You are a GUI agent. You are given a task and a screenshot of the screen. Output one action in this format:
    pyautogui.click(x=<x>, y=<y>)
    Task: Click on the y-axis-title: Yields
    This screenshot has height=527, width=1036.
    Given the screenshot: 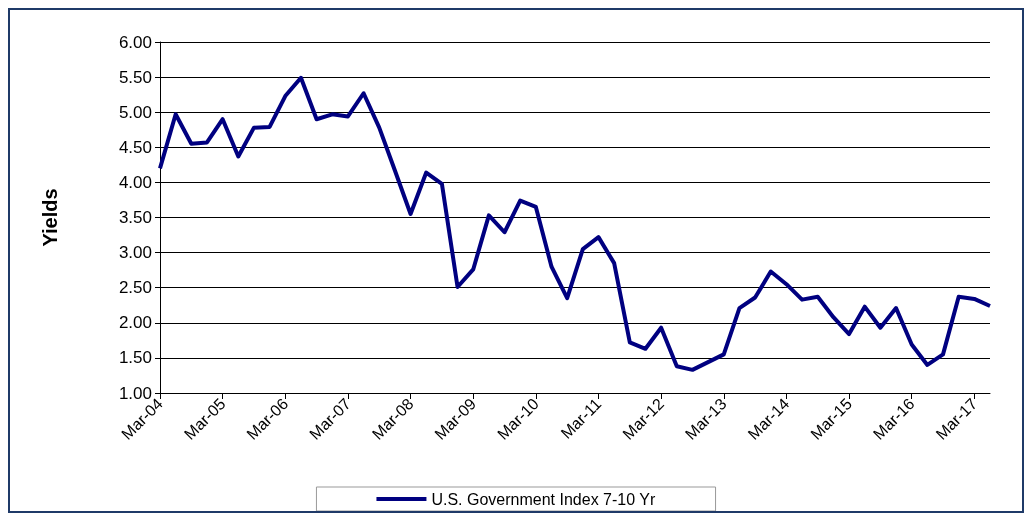 What is the action you would take?
    pyautogui.click(x=50, y=217)
    